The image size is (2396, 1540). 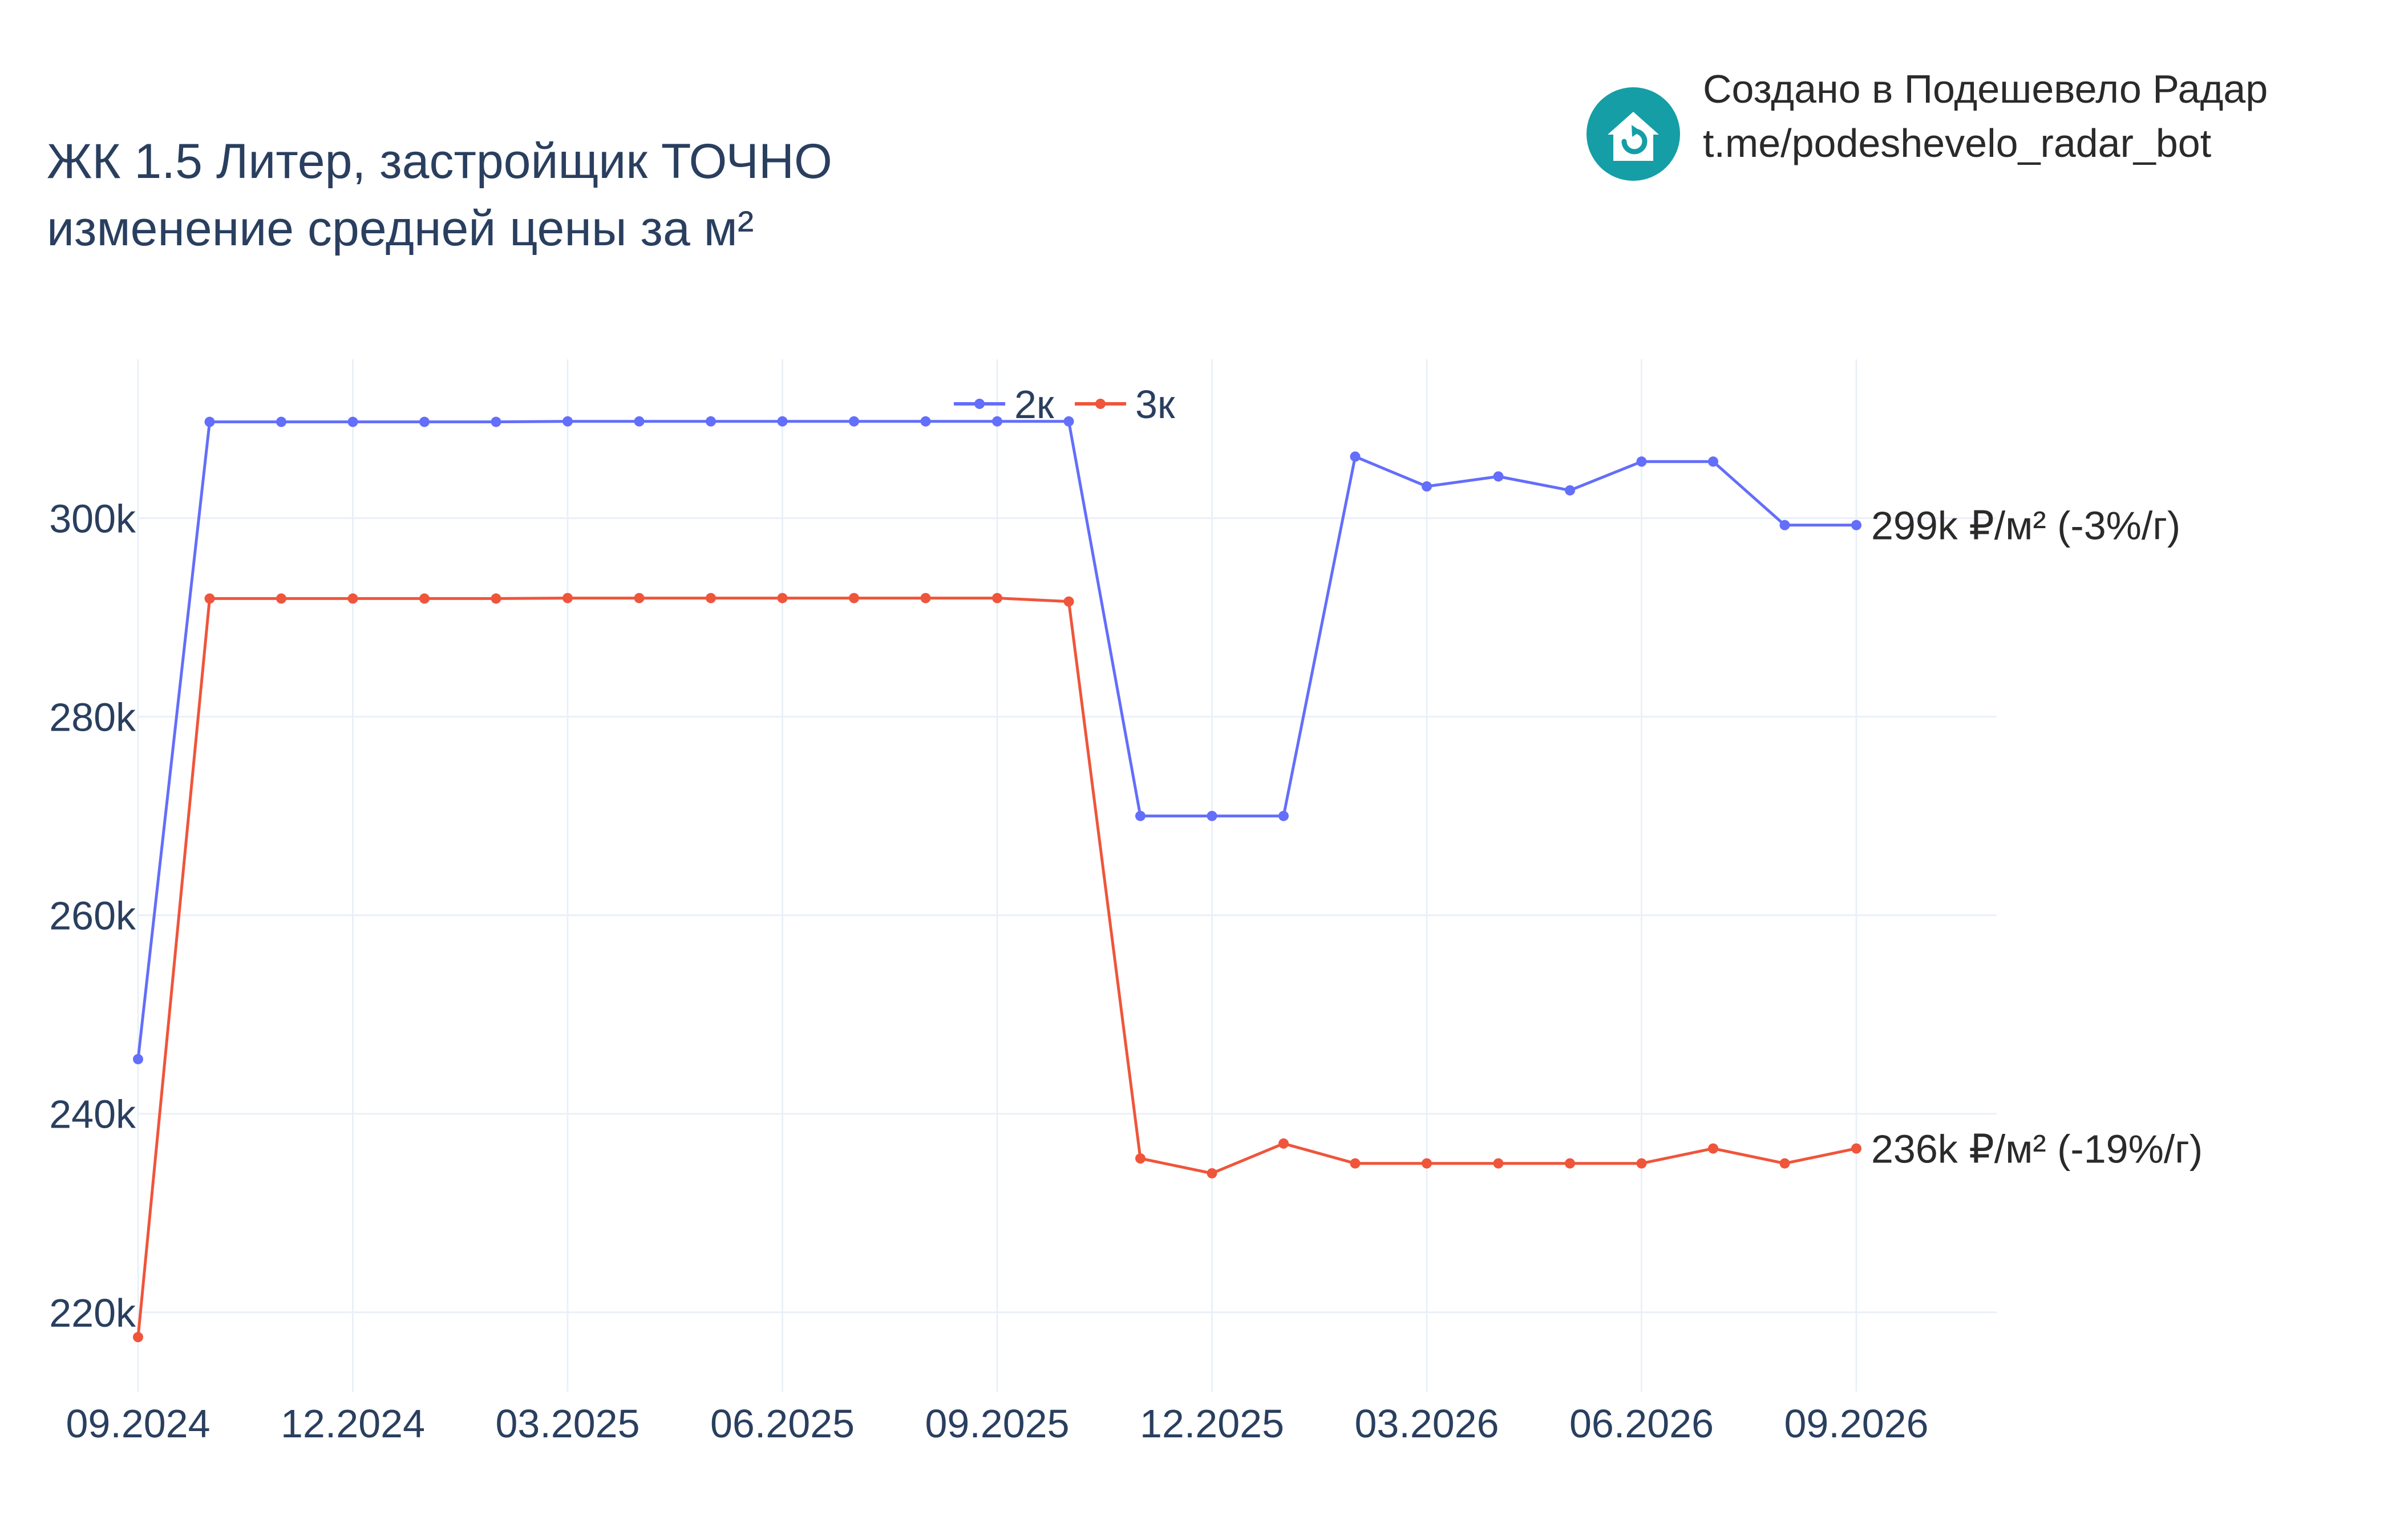 What do you see at coordinates (1634, 141) in the screenshot?
I see `refresh-arrow` at bounding box center [1634, 141].